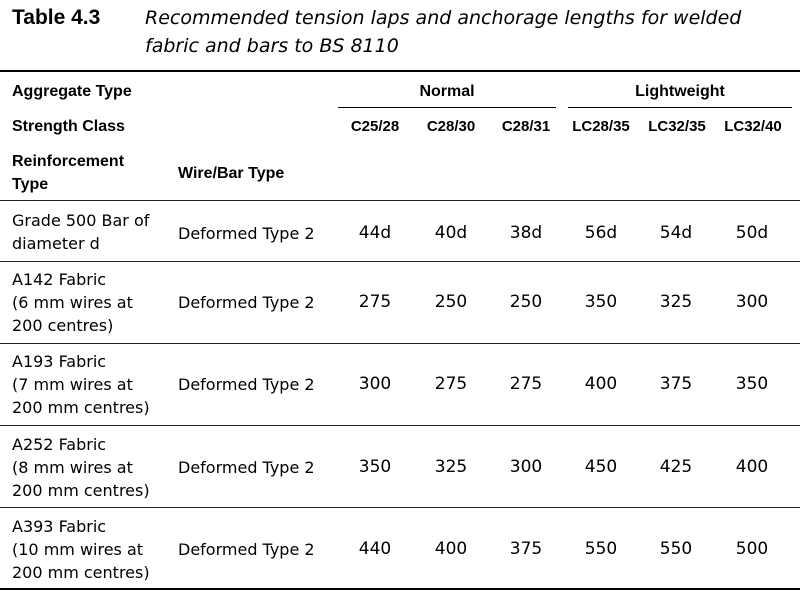 The image size is (800, 599). I want to click on lightweight-group-underline, so click(680, 107).